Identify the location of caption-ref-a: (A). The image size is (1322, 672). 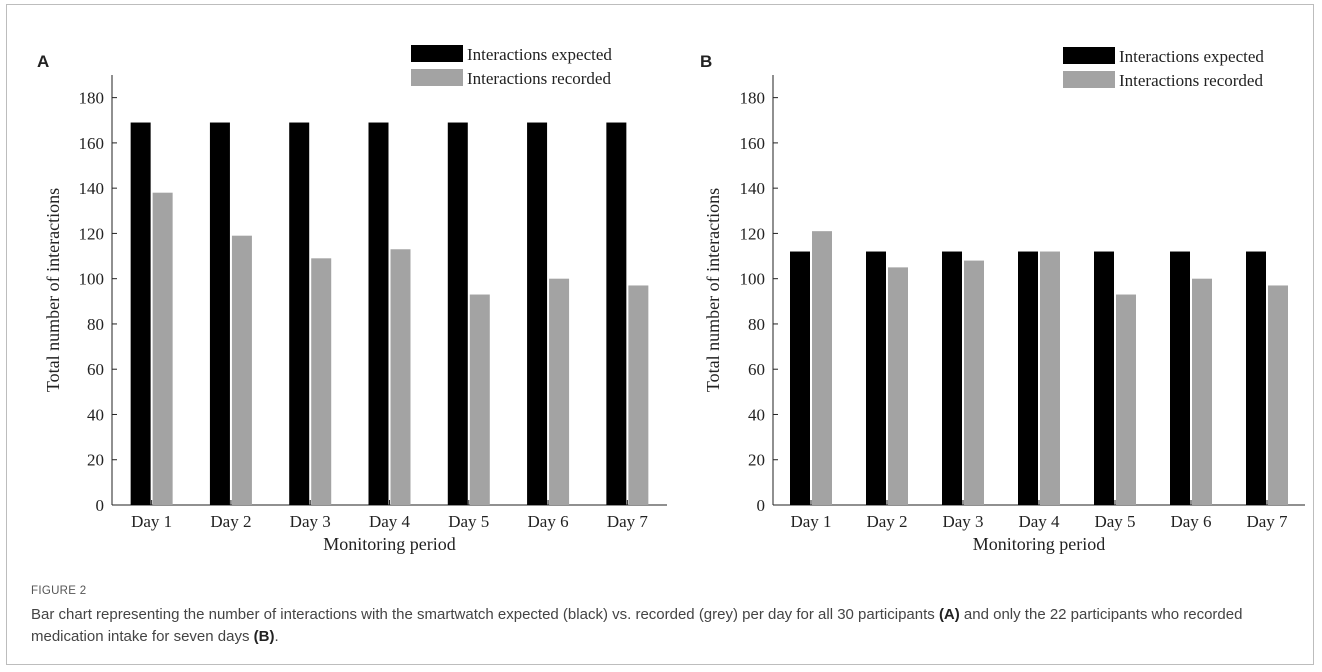
(949, 614).